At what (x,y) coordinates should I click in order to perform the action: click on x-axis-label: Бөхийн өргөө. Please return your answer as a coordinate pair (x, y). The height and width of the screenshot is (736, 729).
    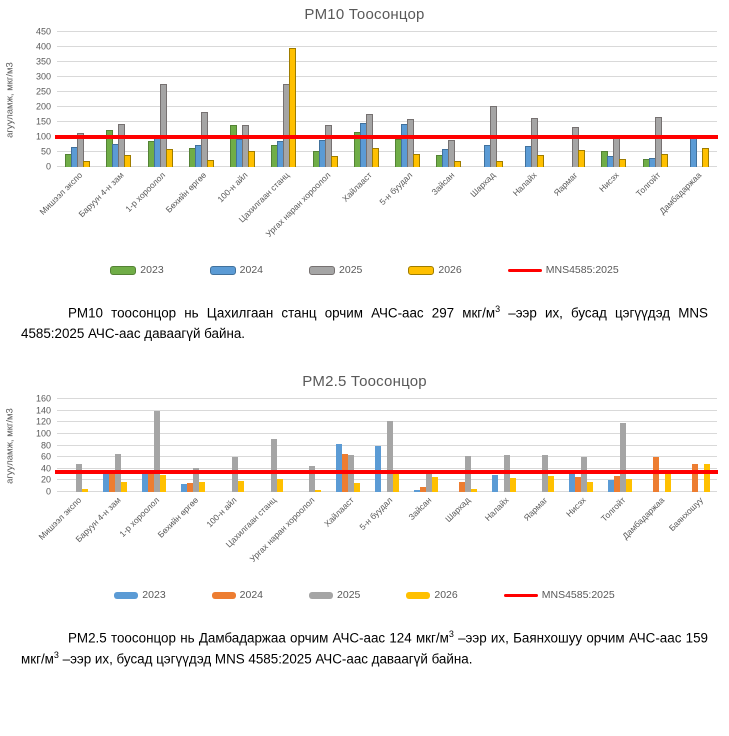
    Looking at the image, I should click on (193, 213).